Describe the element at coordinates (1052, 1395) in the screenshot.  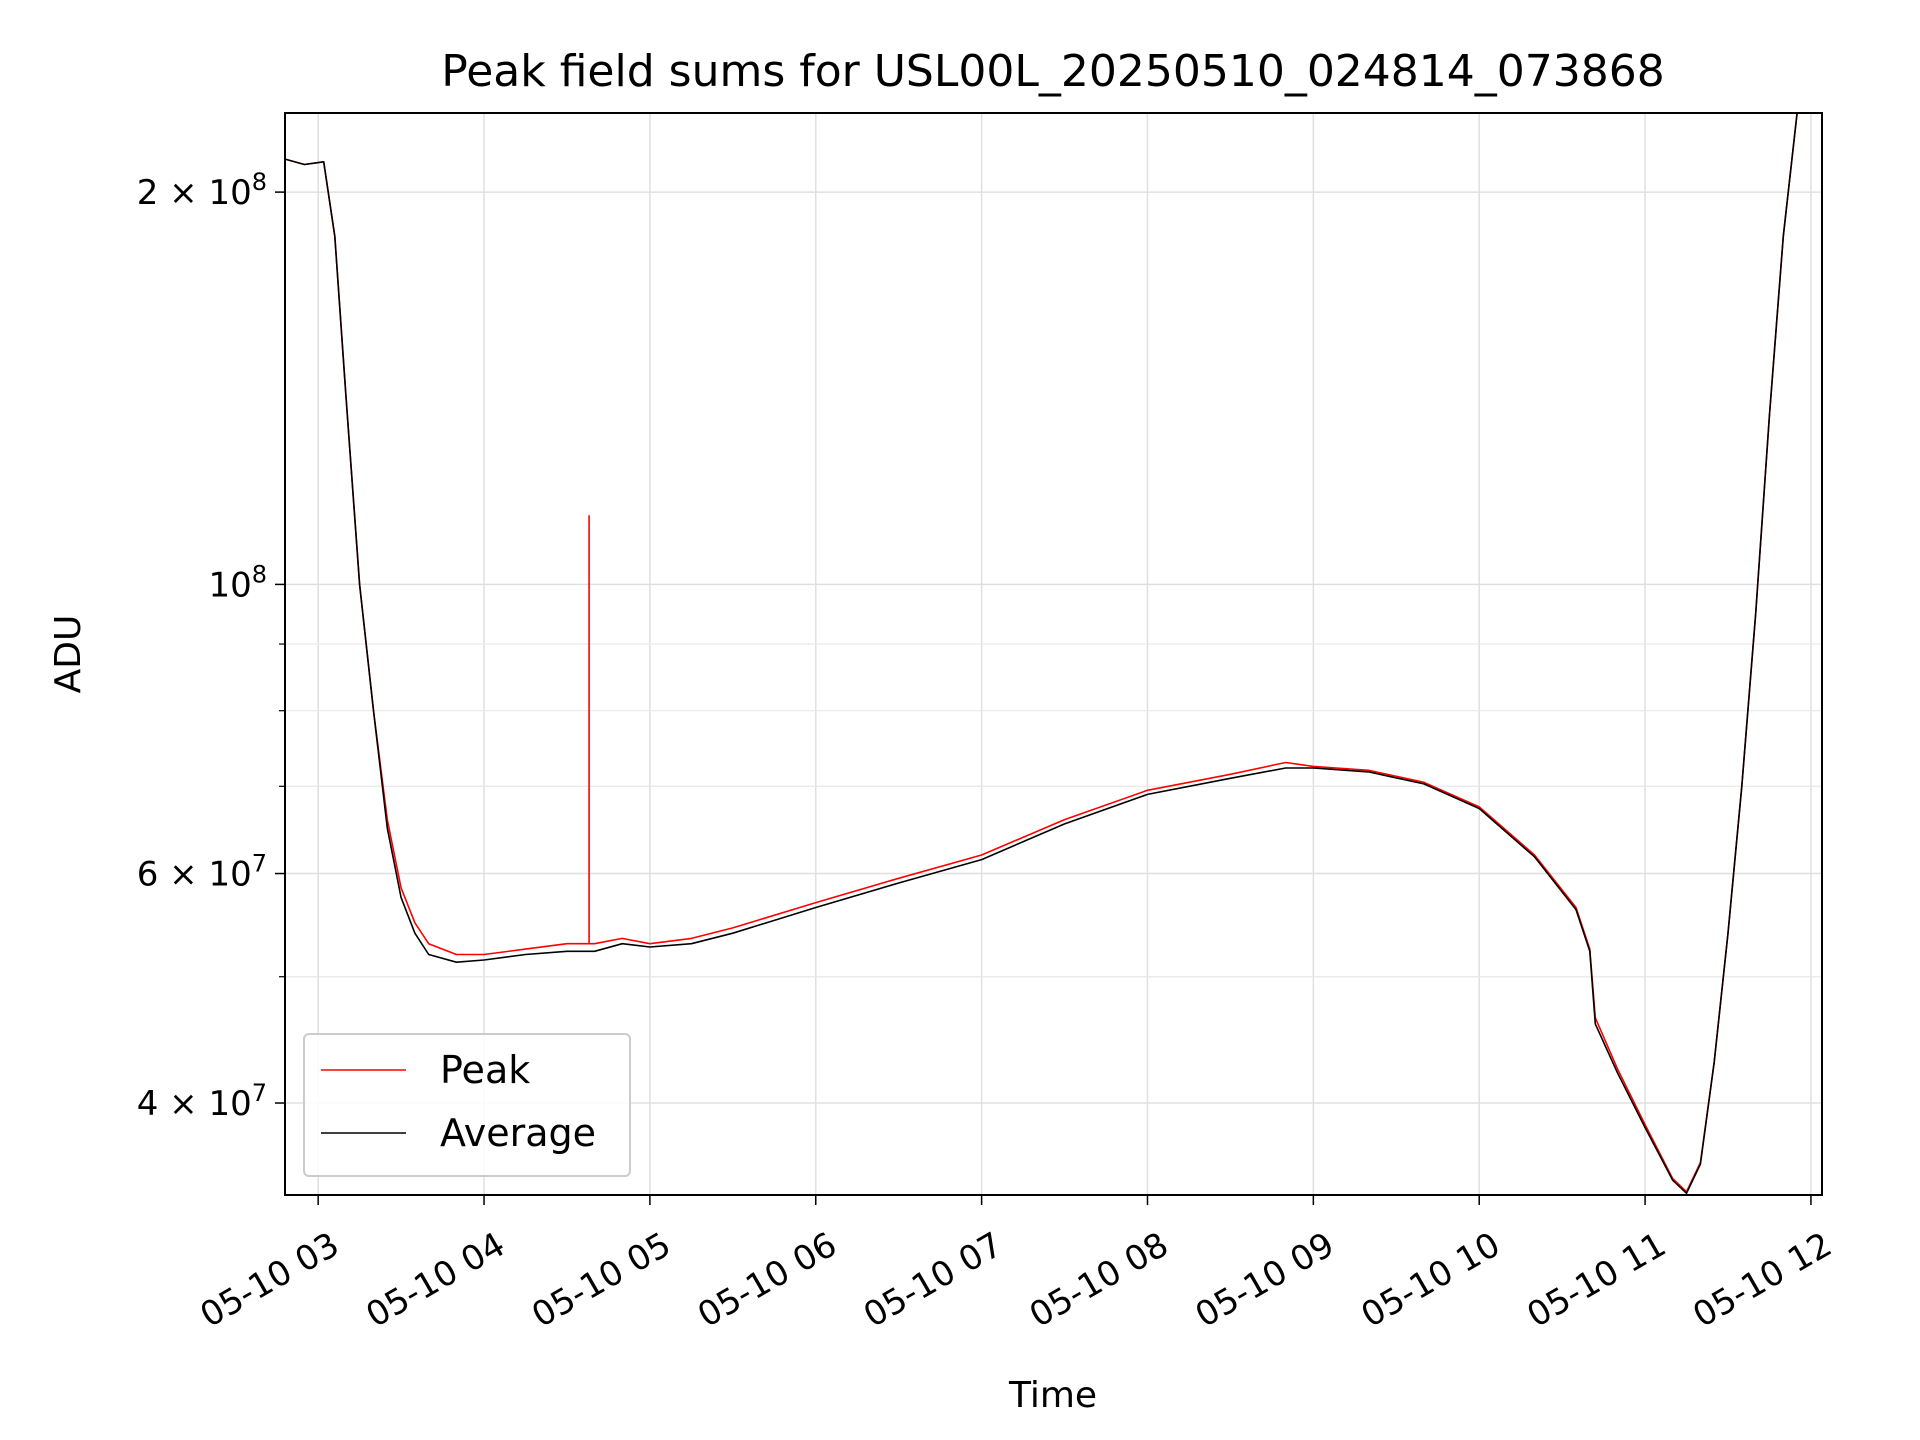
I see `x-axis-label: Time` at that location.